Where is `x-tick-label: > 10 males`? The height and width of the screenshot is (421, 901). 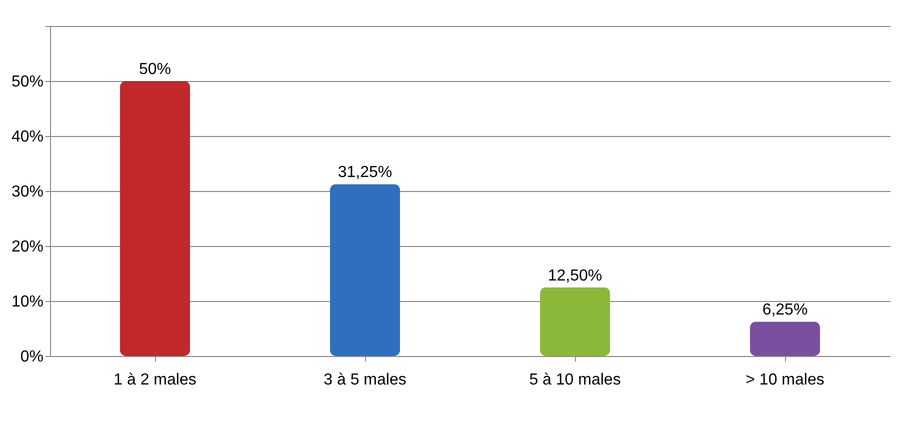
x-tick-label: > 10 males is located at coordinates (785, 380).